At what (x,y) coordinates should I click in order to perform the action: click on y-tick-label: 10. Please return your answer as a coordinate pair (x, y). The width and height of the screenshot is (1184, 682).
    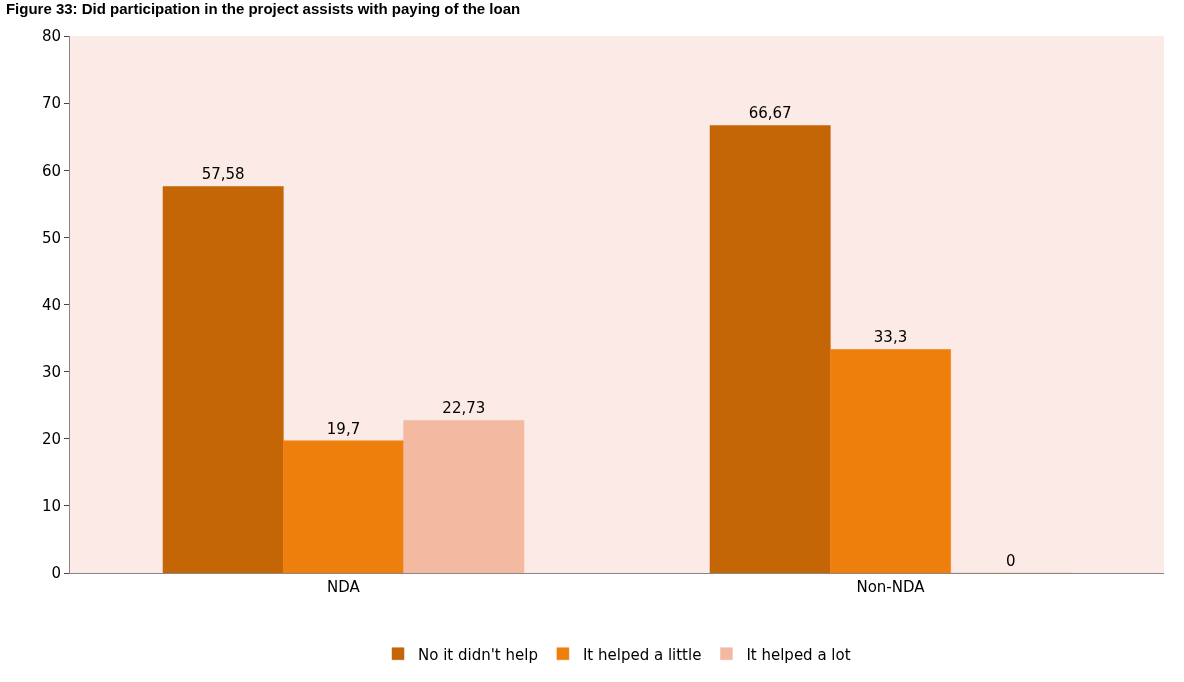
    Looking at the image, I should click on (51, 506).